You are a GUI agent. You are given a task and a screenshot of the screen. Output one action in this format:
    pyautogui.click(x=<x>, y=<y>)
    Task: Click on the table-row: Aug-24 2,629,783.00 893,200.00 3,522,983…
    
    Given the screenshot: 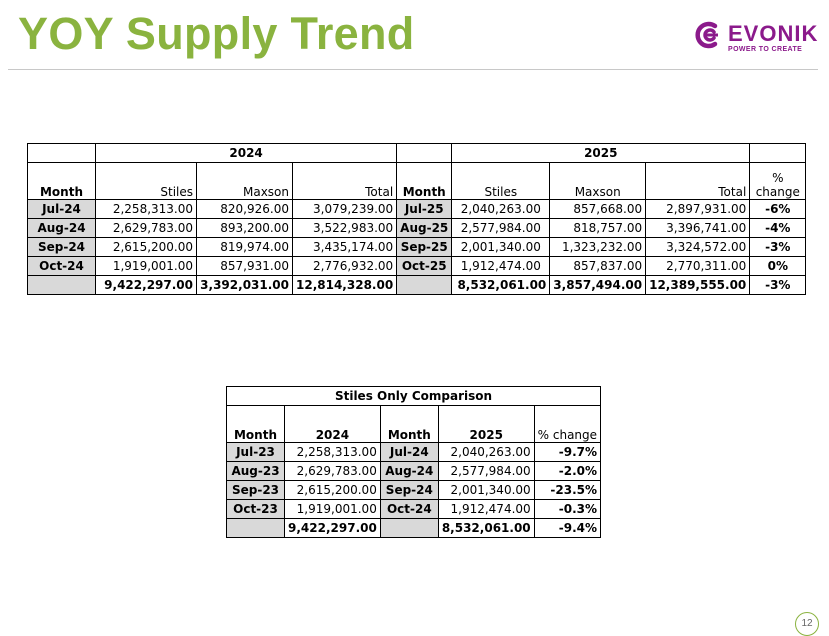 What is the action you would take?
    pyautogui.click(x=417, y=228)
    